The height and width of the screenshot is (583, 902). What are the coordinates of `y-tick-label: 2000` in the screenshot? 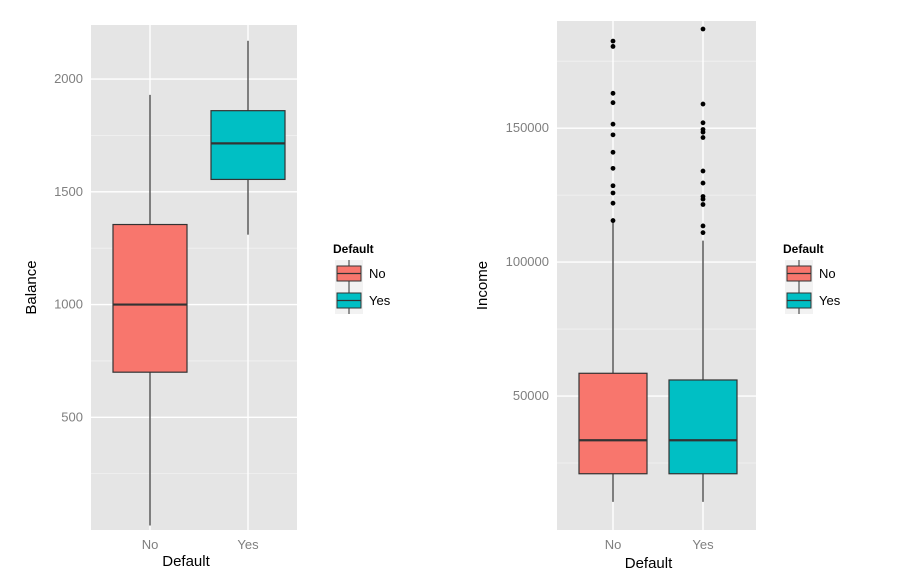 It's located at (68, 78).